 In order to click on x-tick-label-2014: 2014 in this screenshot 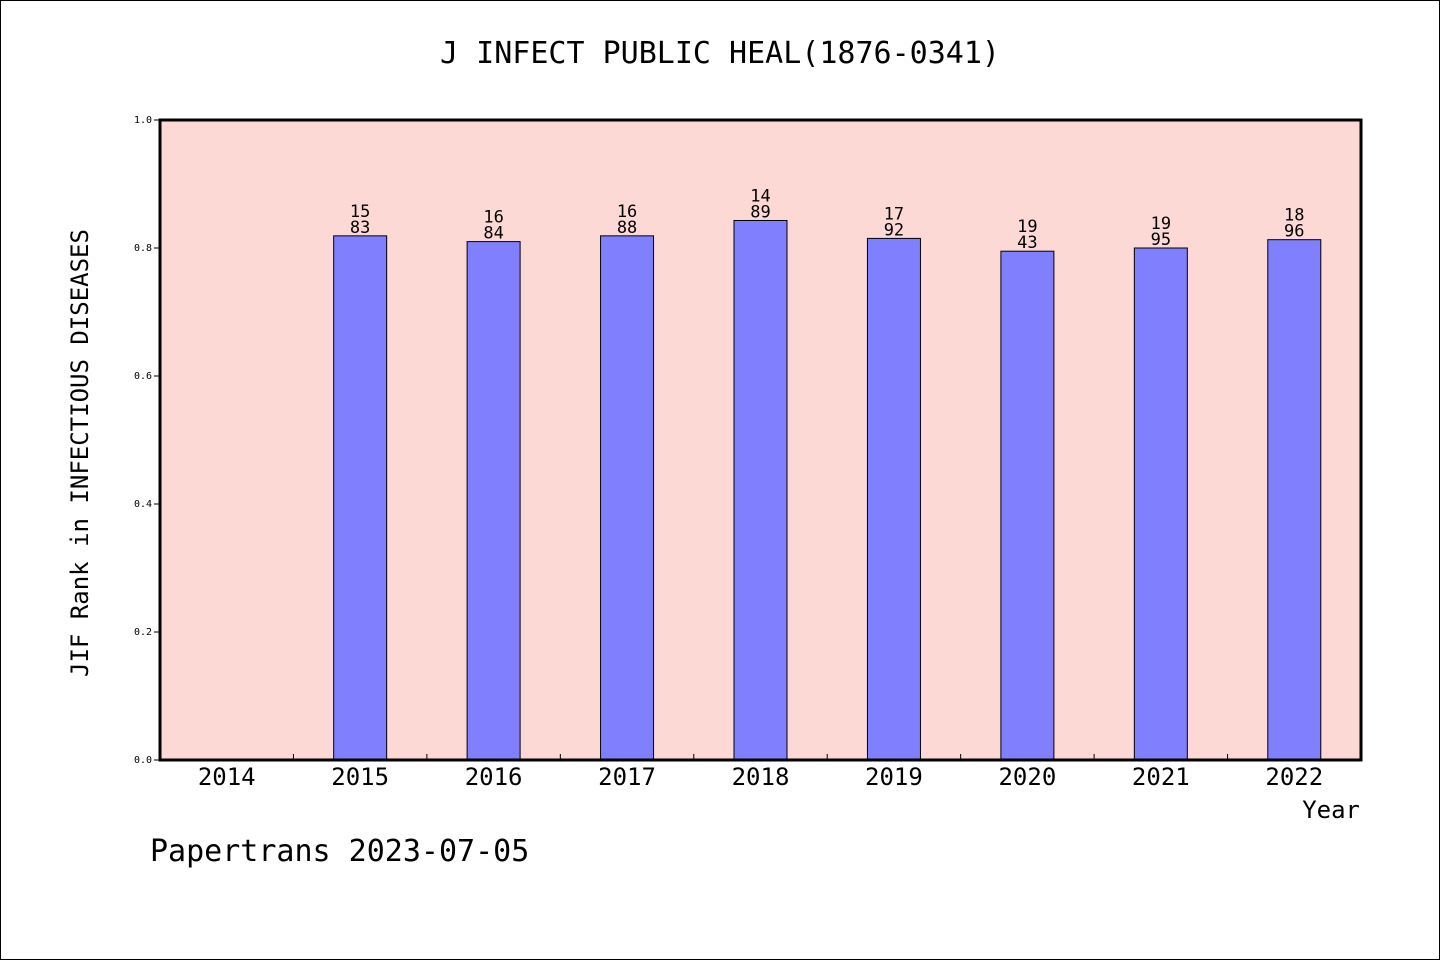, I will do `click(227, 777)`.